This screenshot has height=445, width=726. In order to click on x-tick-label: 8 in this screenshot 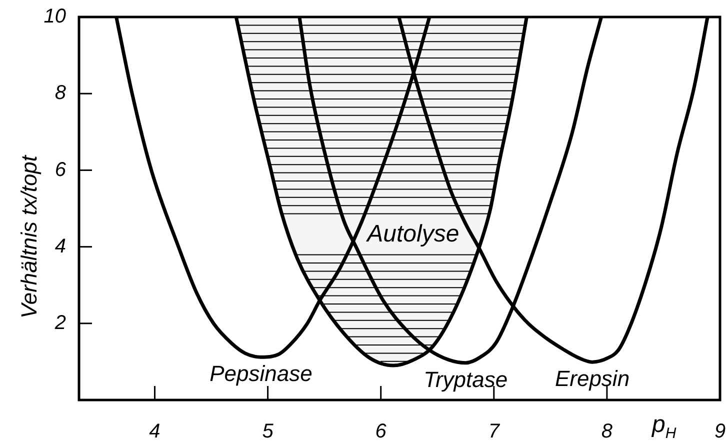, I will do `click(607, 431)`.